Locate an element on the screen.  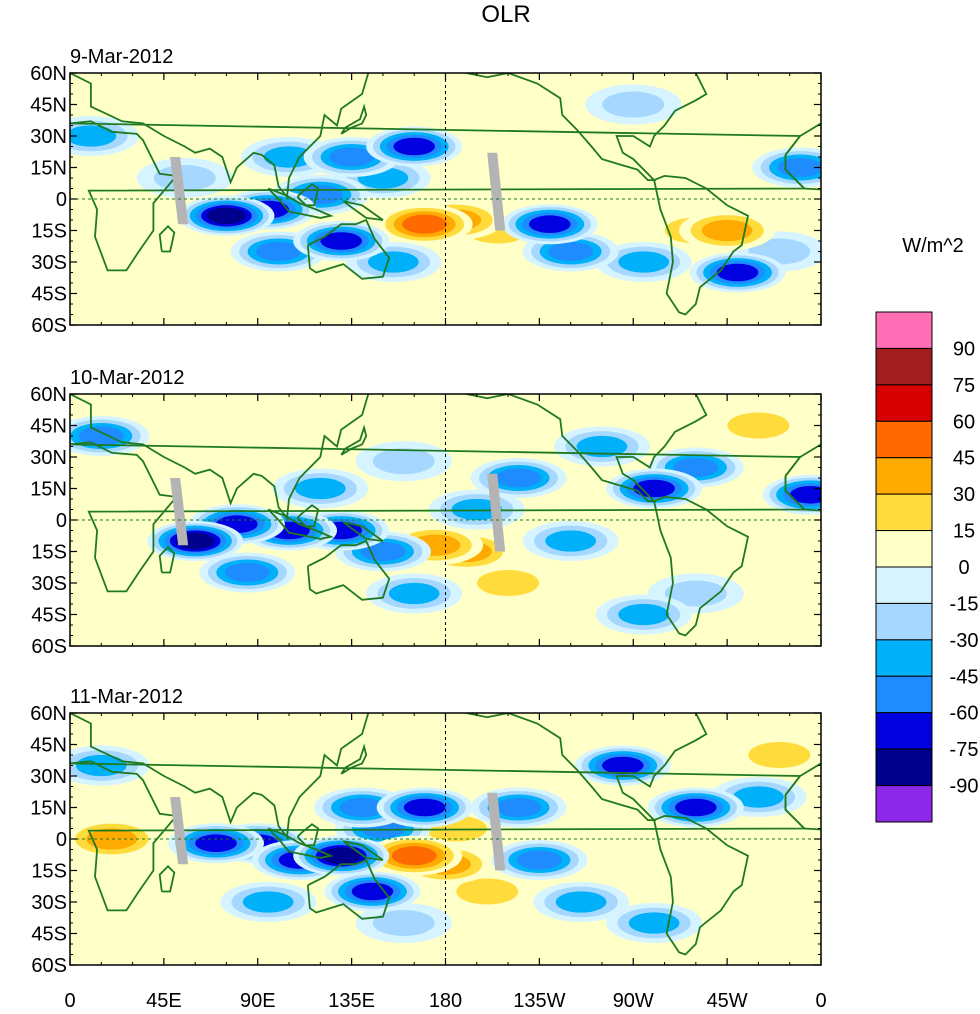
y-tick-label: 15N is located at coordinates (48, 490).